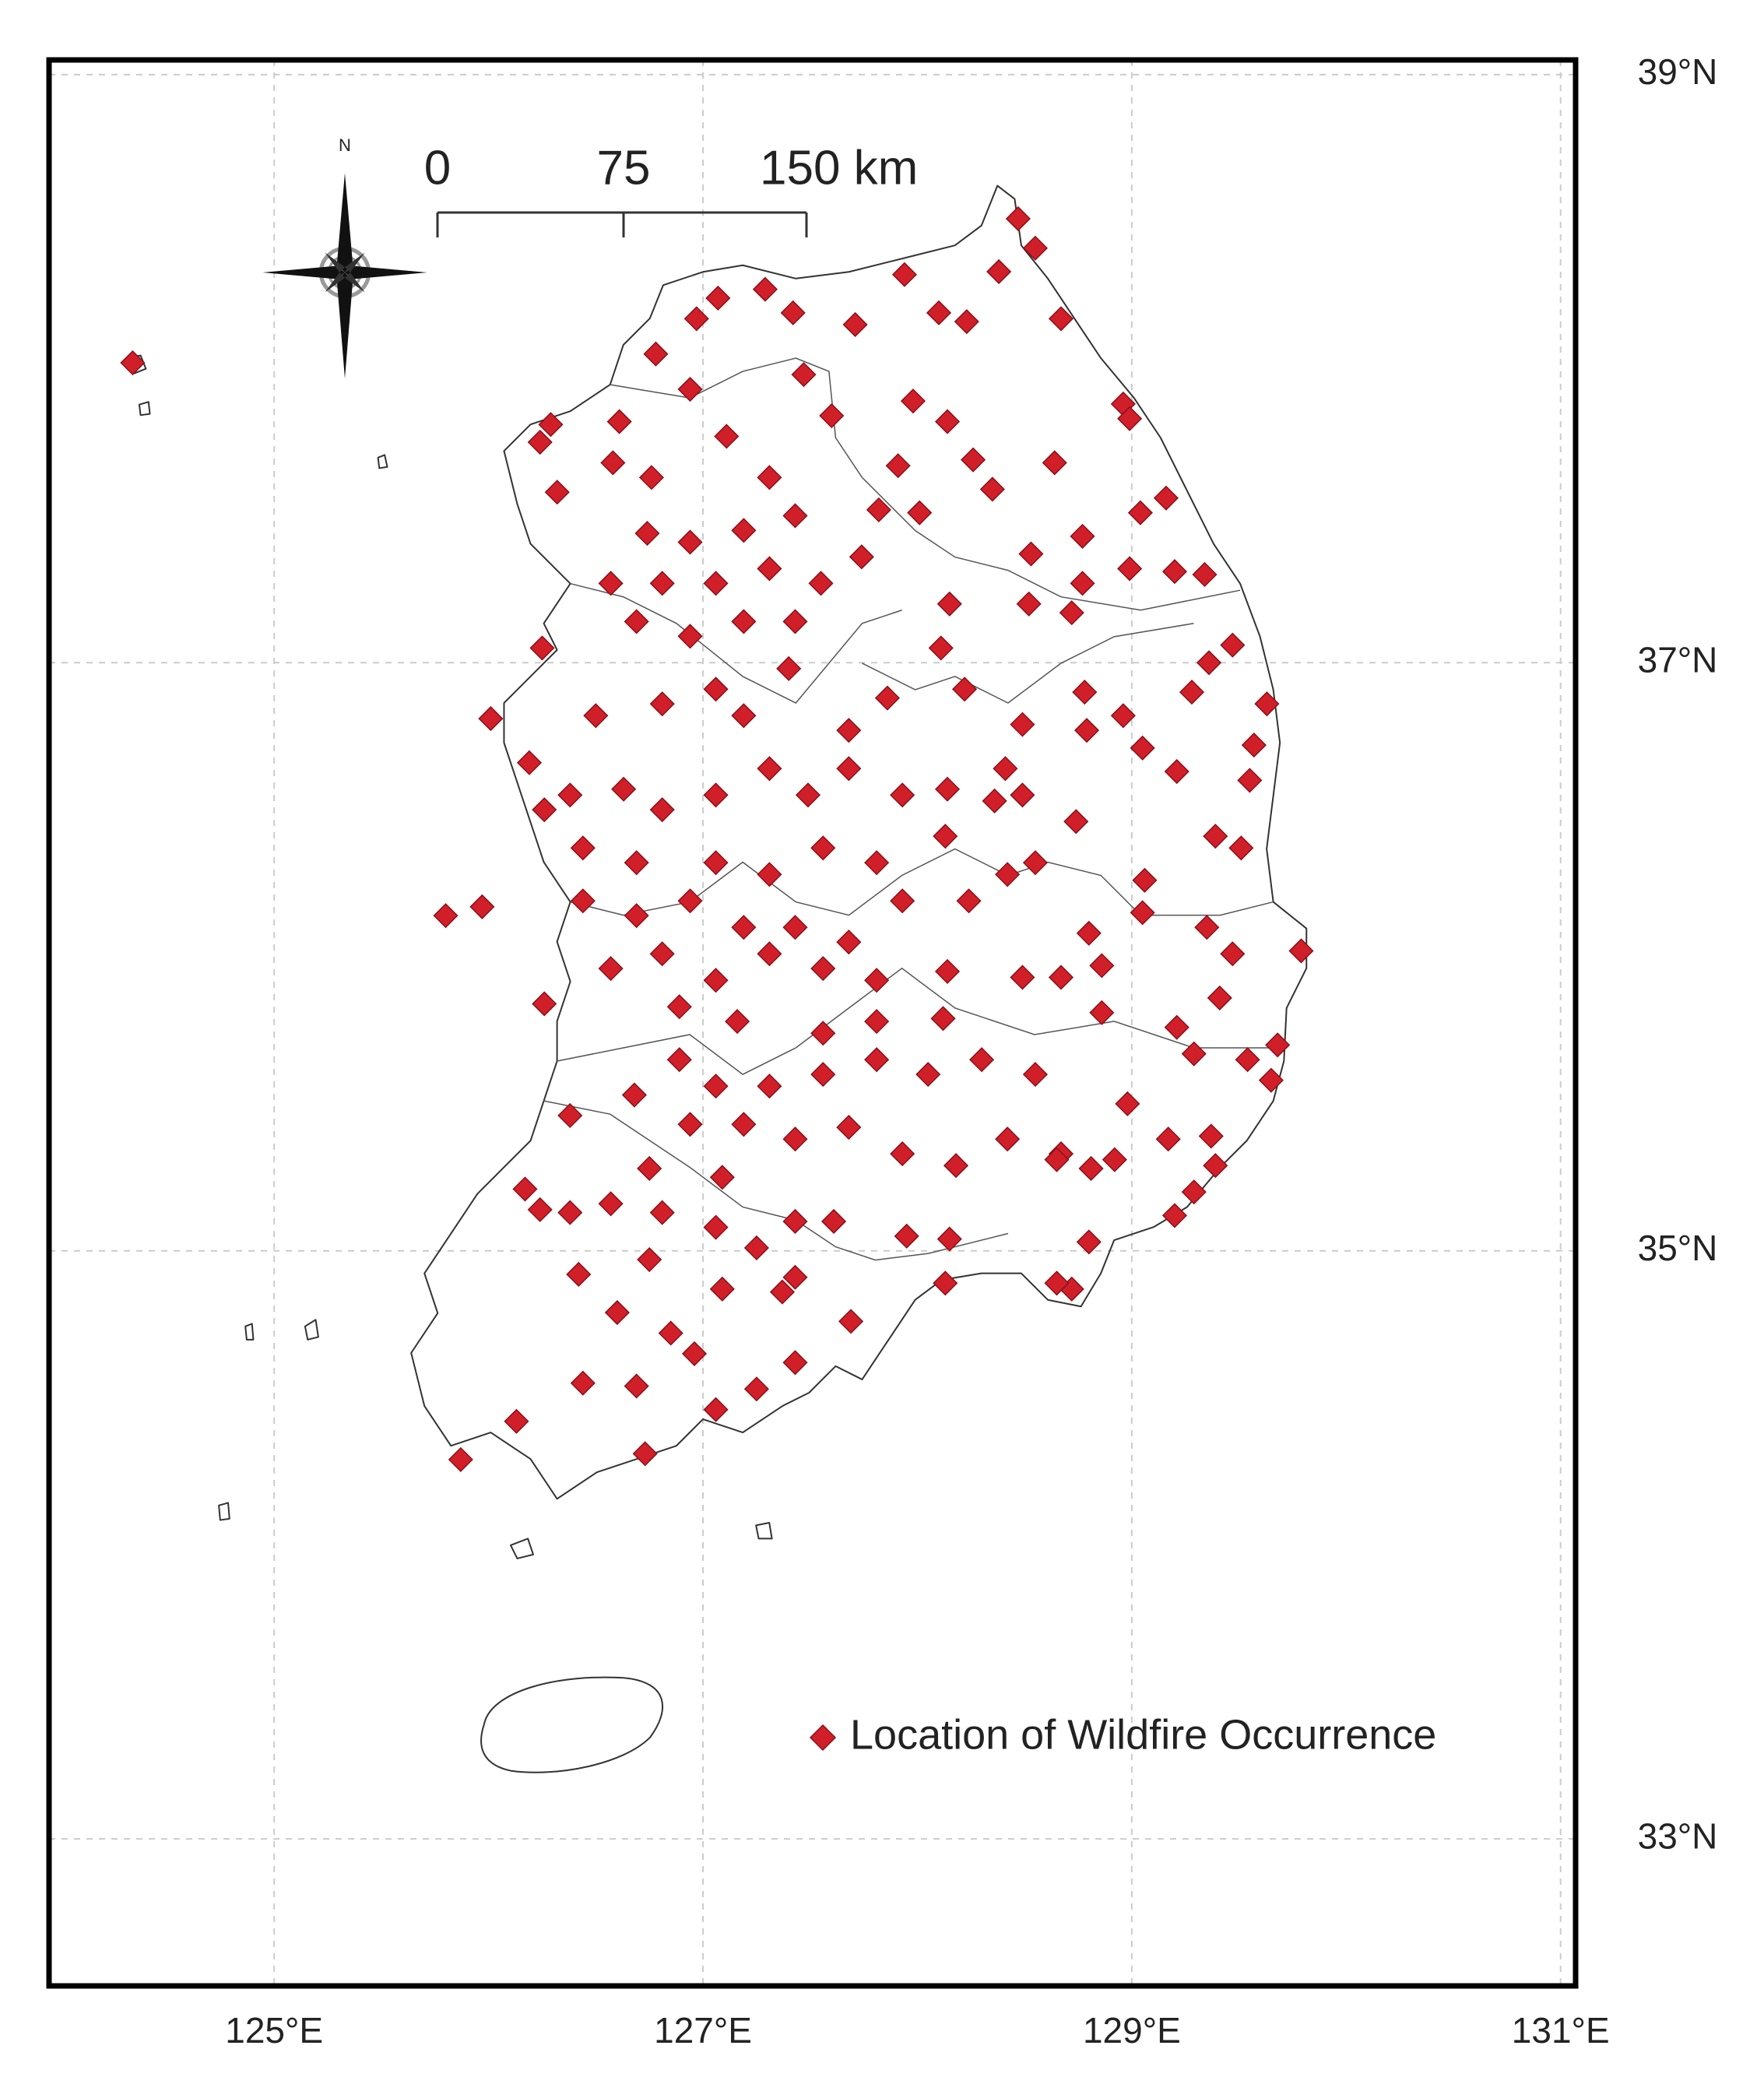  Describe the element at coordinates (1678, 1248) in the screenshot. I see `y-tick-label: 35°N` at that location.